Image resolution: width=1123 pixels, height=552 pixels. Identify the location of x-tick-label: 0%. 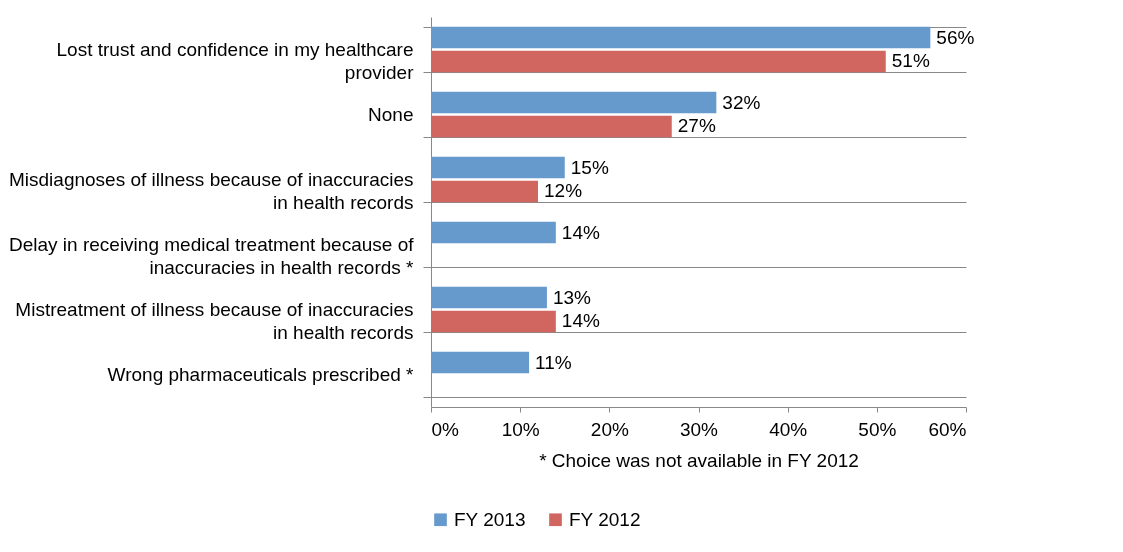
(445, 429).